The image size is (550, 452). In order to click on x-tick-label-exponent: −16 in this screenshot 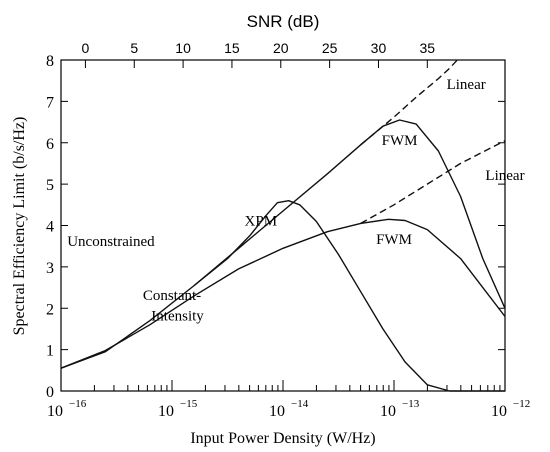, I will do `click(78, 404)`.